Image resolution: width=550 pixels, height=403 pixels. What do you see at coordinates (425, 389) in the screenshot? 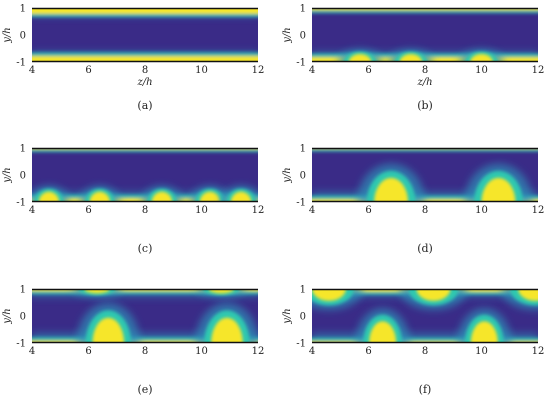
I see `panel-caption: (f)` at bounding box center [425, 389].